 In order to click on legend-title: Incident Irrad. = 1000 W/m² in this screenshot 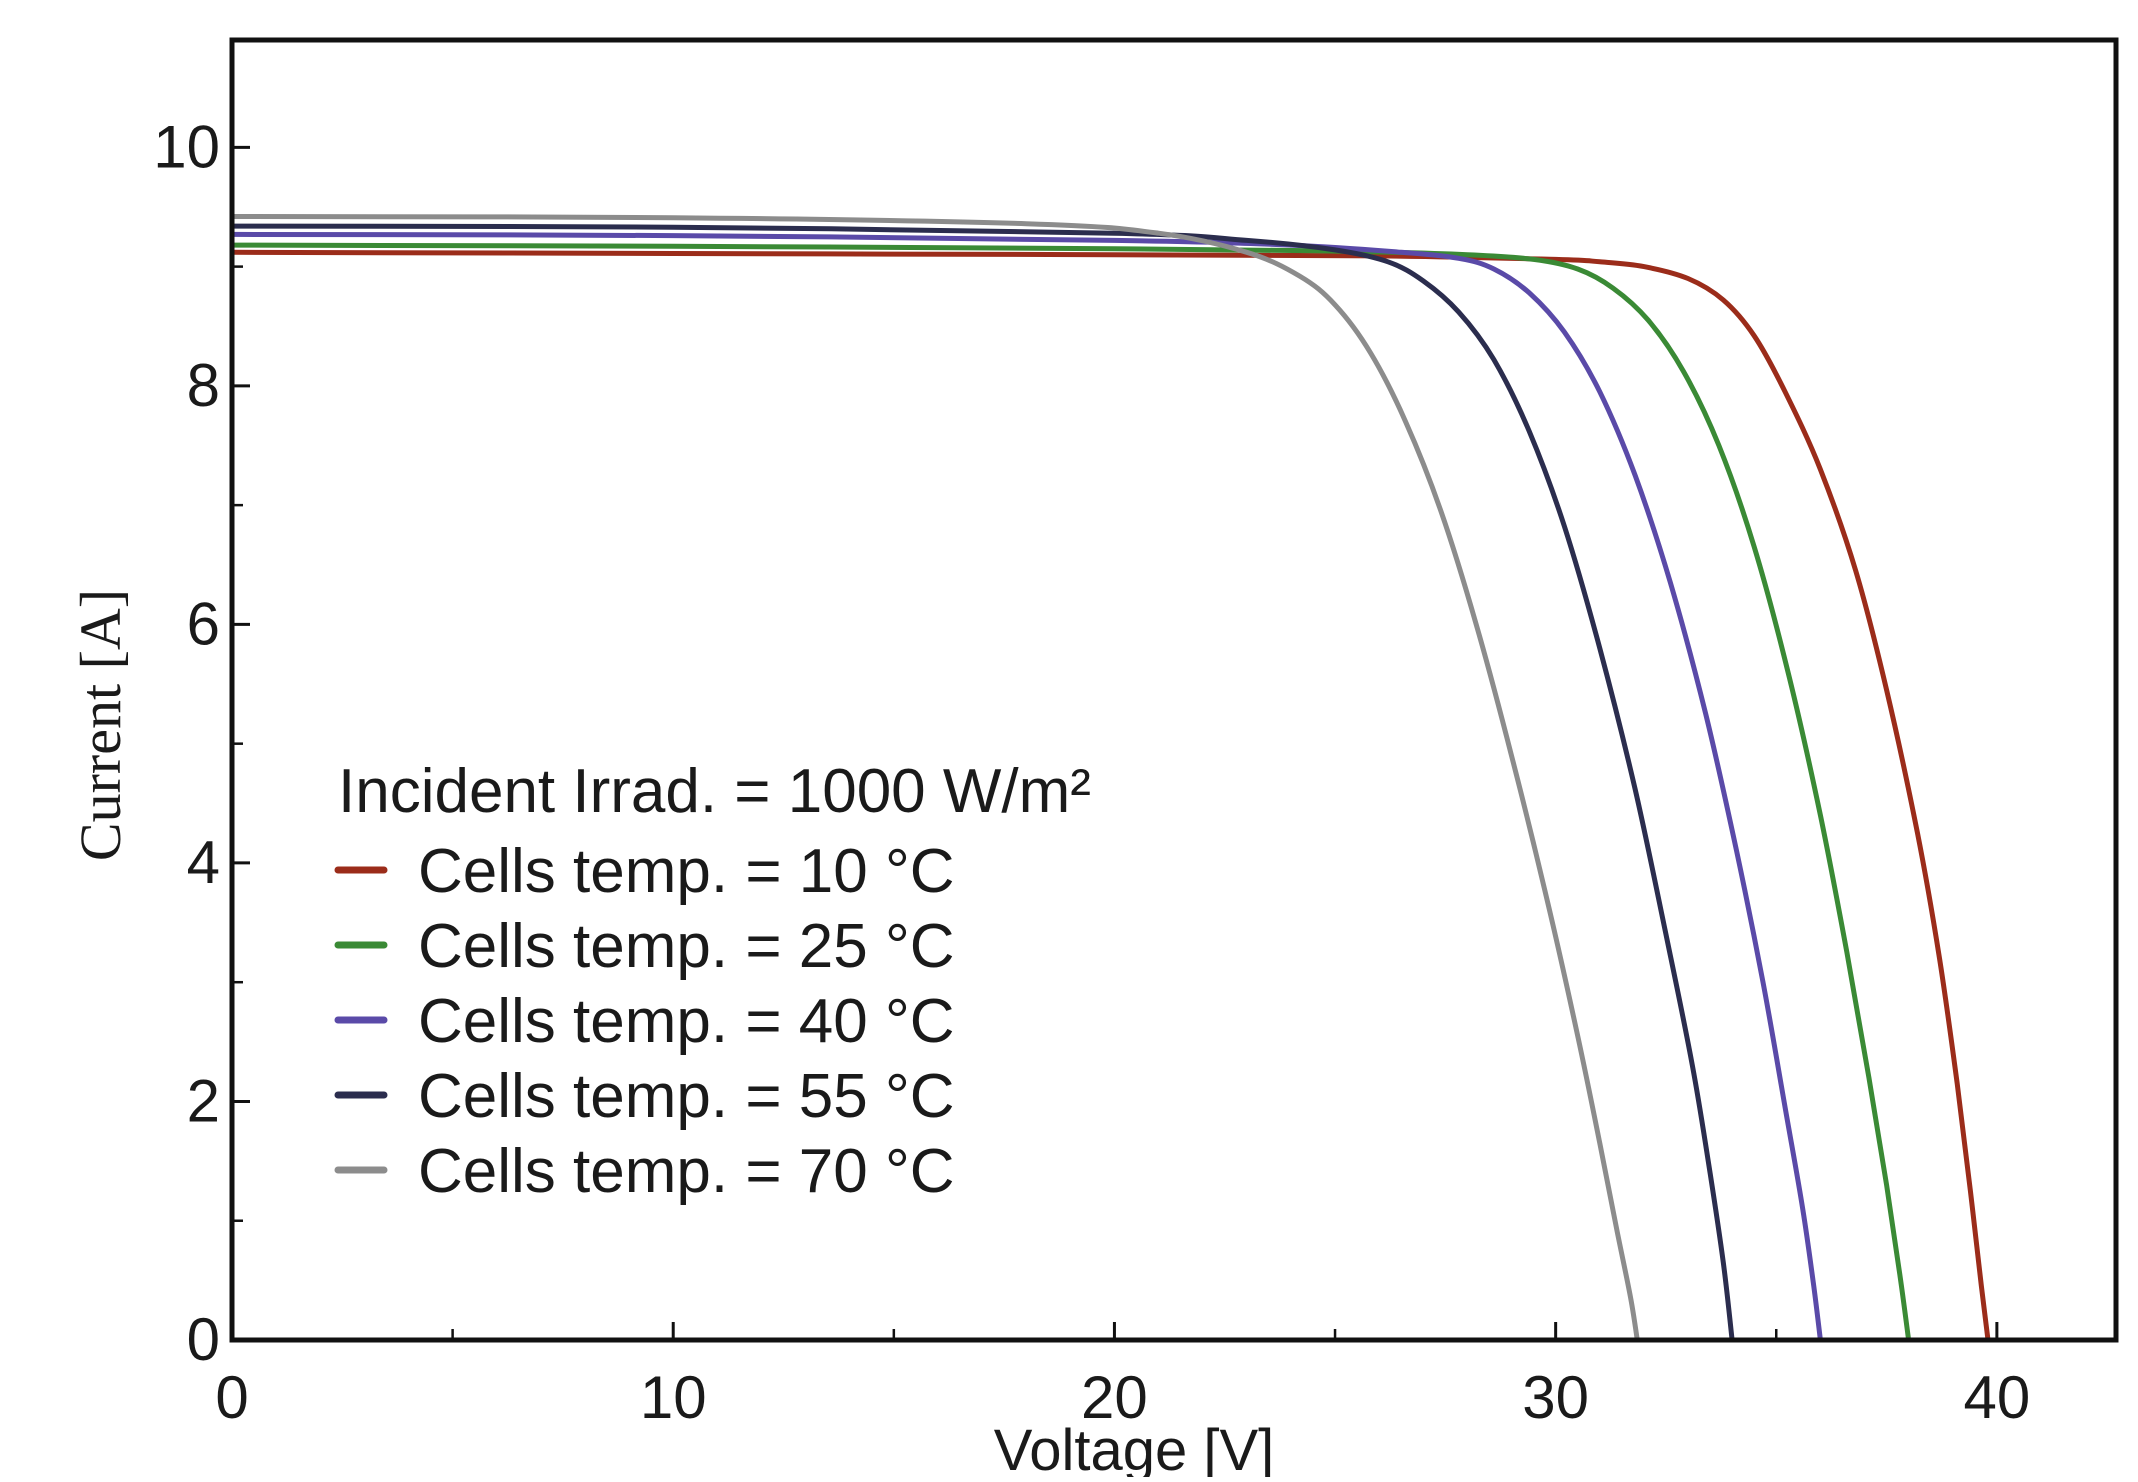, I will do `click(714, 791)`.